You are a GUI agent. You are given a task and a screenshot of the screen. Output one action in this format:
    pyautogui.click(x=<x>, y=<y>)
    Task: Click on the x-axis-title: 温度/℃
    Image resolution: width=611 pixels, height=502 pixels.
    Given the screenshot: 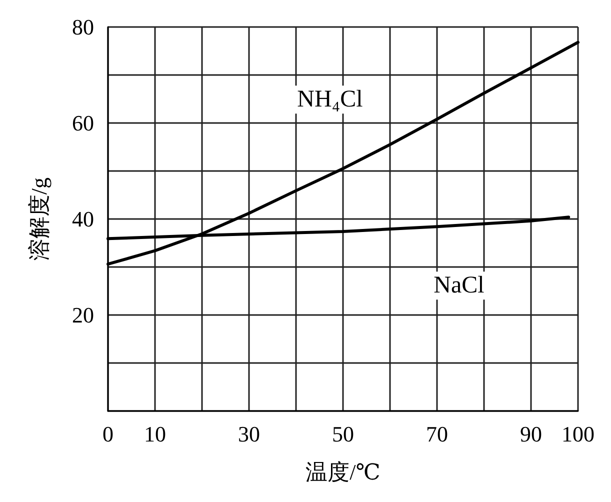 What is the action you would take?
    pyautogui.click(x=343, y=472)
    